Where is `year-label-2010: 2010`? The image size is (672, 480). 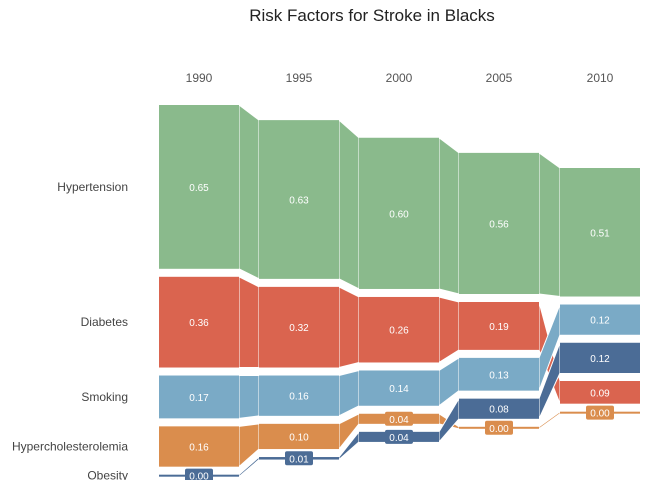
year-label-2010: 2010 is located at coordinates (600, 78).